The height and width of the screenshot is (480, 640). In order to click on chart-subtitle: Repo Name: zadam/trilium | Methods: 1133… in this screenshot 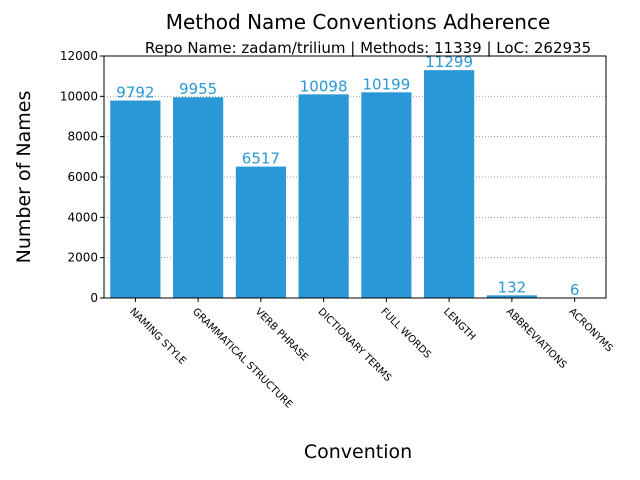, I will do `click(368, 48)`.